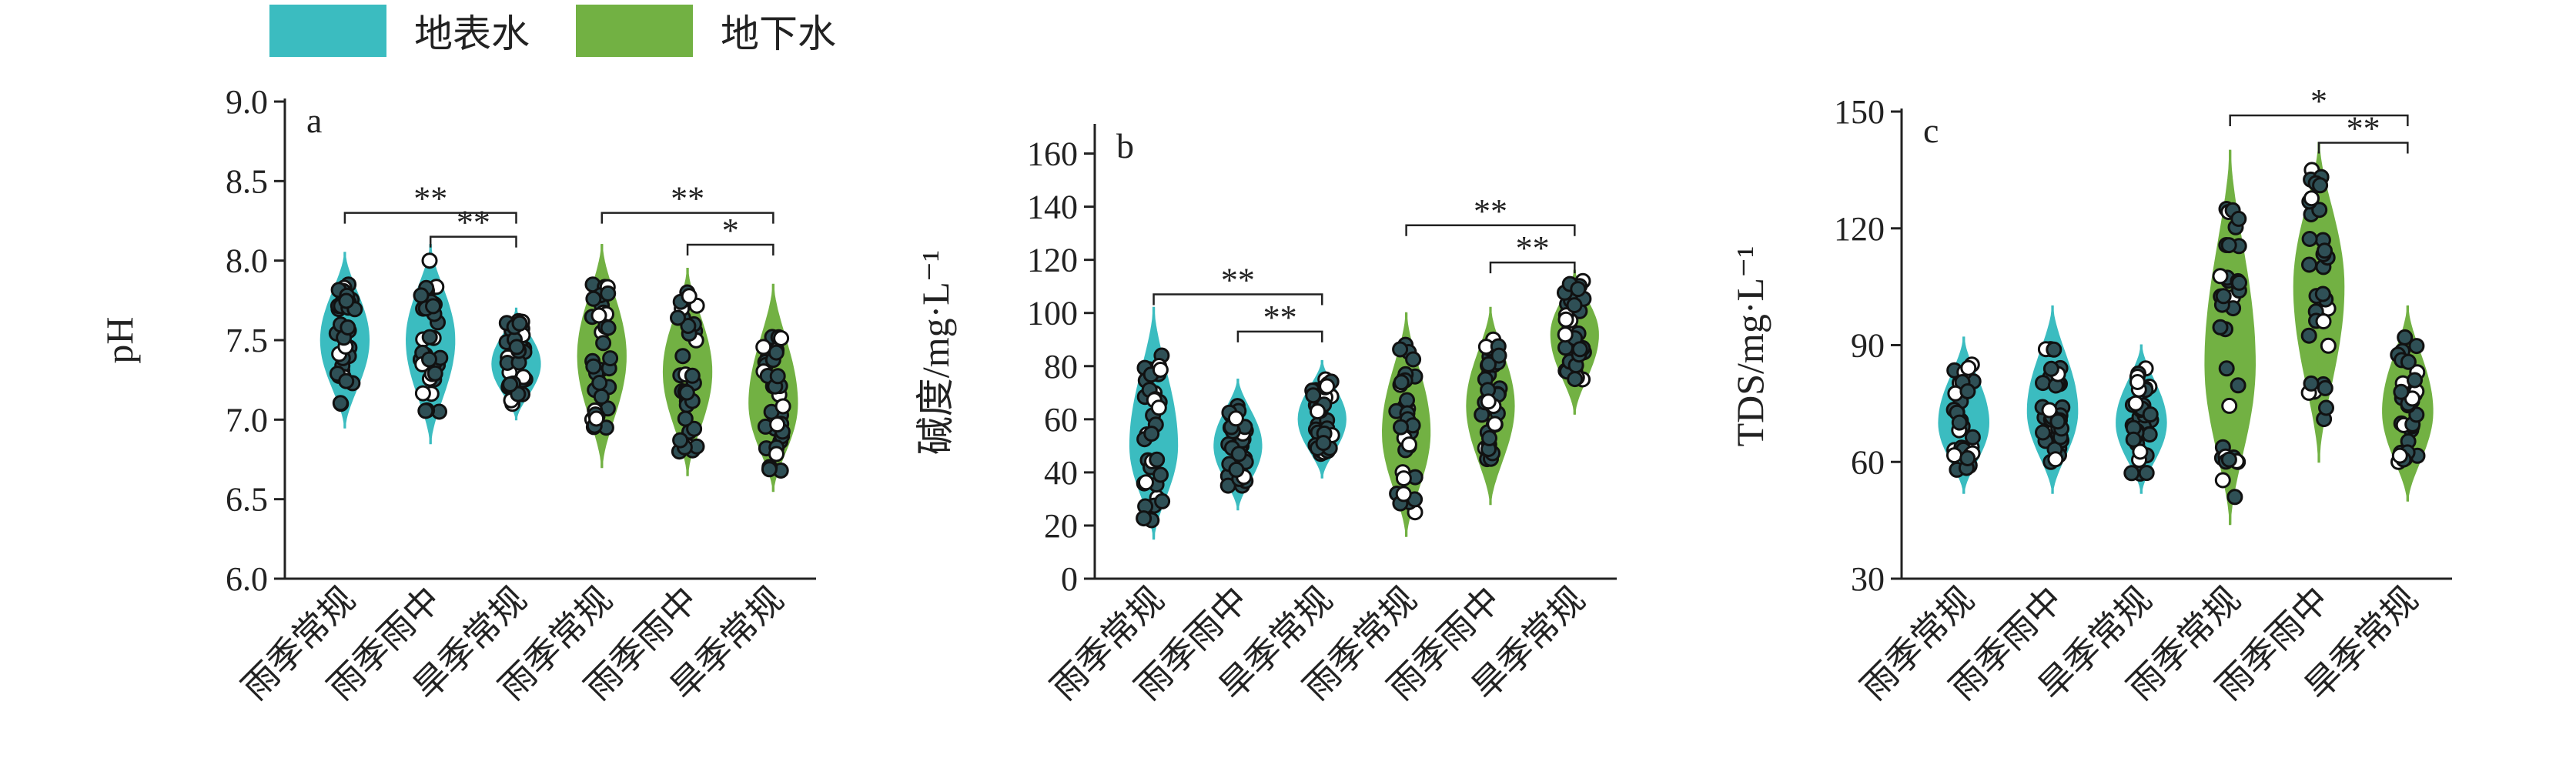 The height and width of the screenshot is (778, 2576). Describe the element at coordinates (1053, 207) in the screenshot. I see `y-tick-label: 140` at that location.